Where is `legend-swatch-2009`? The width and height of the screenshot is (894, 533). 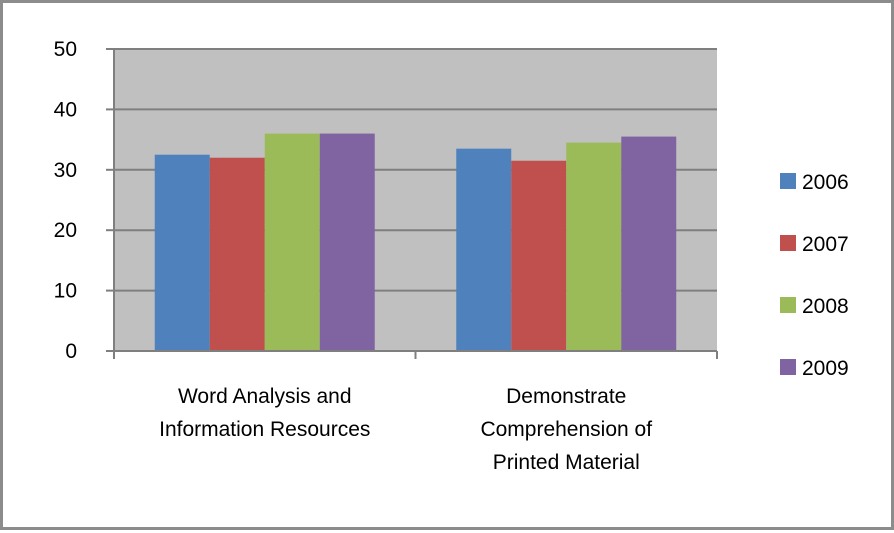
legend-swatch-2009 is located at coordinates (788, 367).